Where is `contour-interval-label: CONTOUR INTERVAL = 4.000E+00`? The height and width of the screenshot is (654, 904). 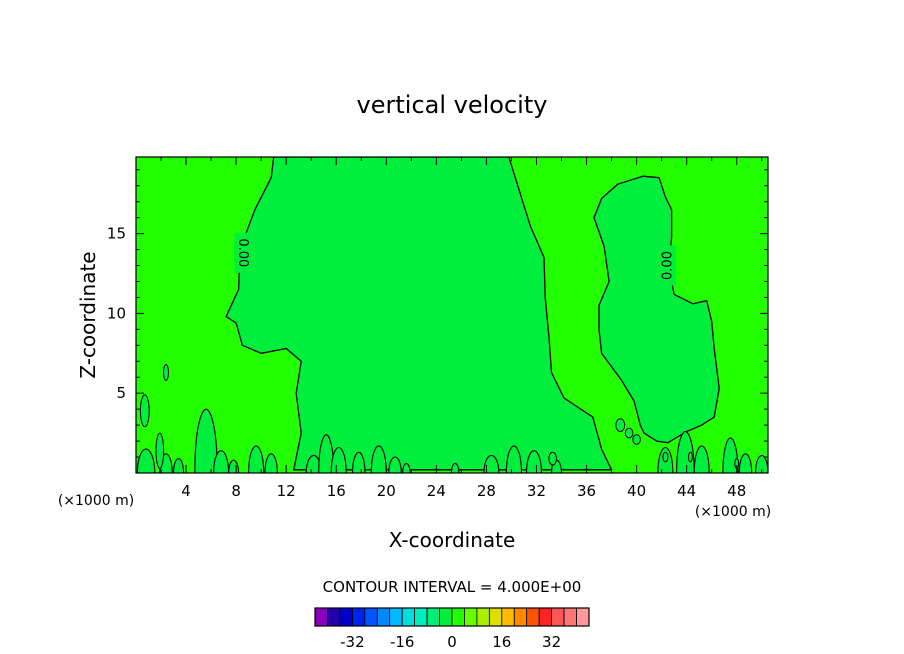
contour-interval-label: CONTOUR INTERVAL = 4.000E+00 is located at coordinates (452, 587).